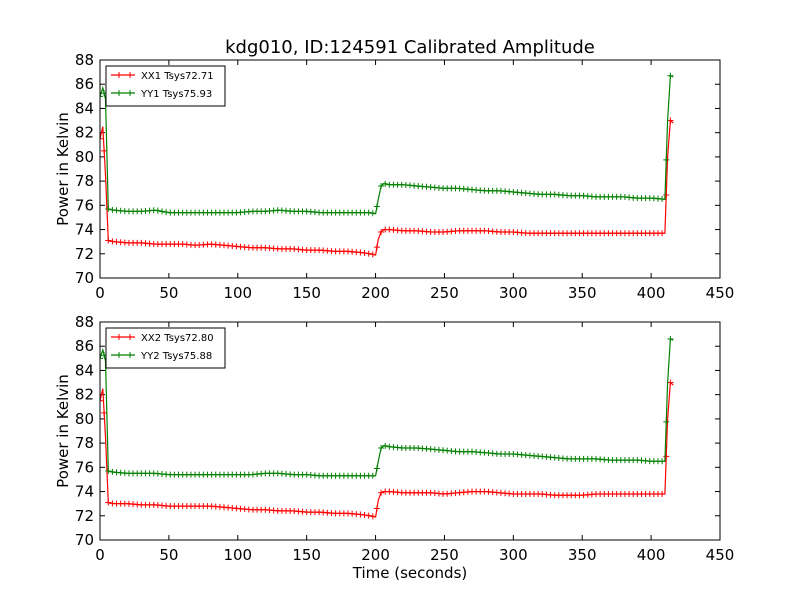 The height and width of the screenshot is (600, 800). What do you see at coordinates (84, 467) in the screenshot?
I see `y-tick-label: 76` at bounding box center [84, 467].